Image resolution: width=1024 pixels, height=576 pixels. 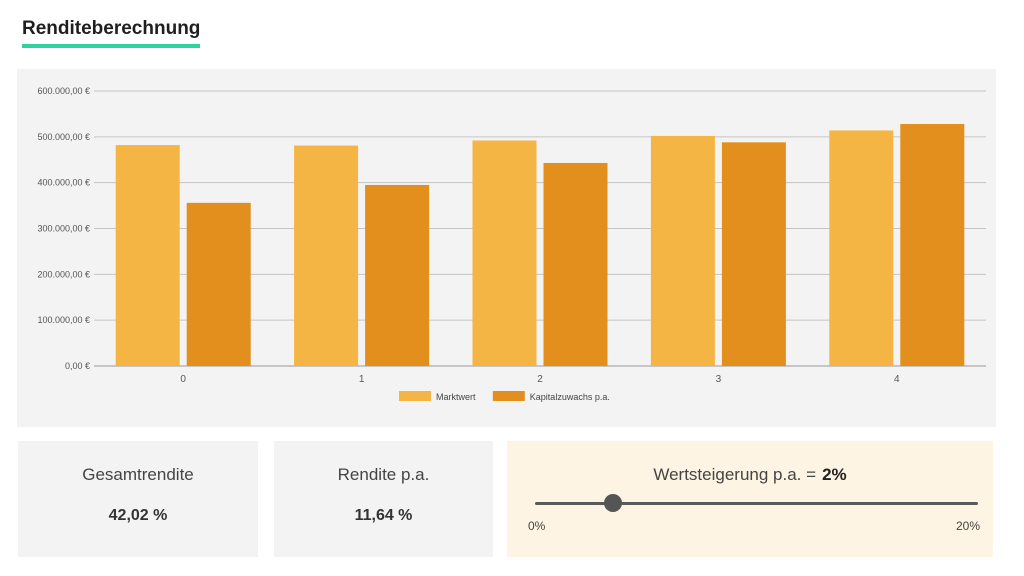 I want to click on legend: Marktwert Kapitalzuwachs p.a., so click(x=504, y=396).